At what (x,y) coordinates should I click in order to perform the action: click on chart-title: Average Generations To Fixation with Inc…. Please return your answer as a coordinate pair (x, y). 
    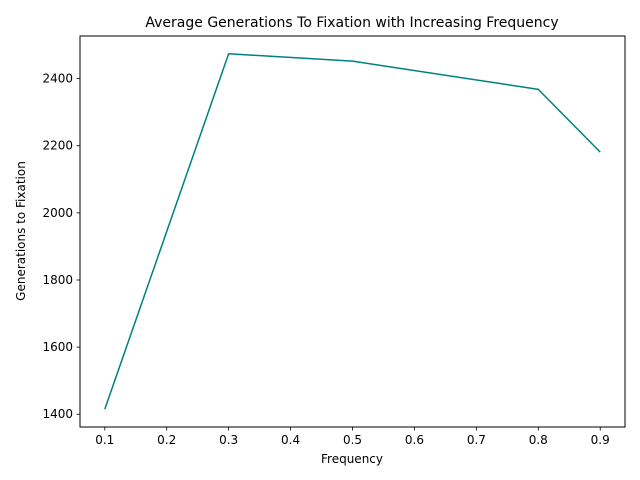
    Looking at the image, I should click on (351, 23).